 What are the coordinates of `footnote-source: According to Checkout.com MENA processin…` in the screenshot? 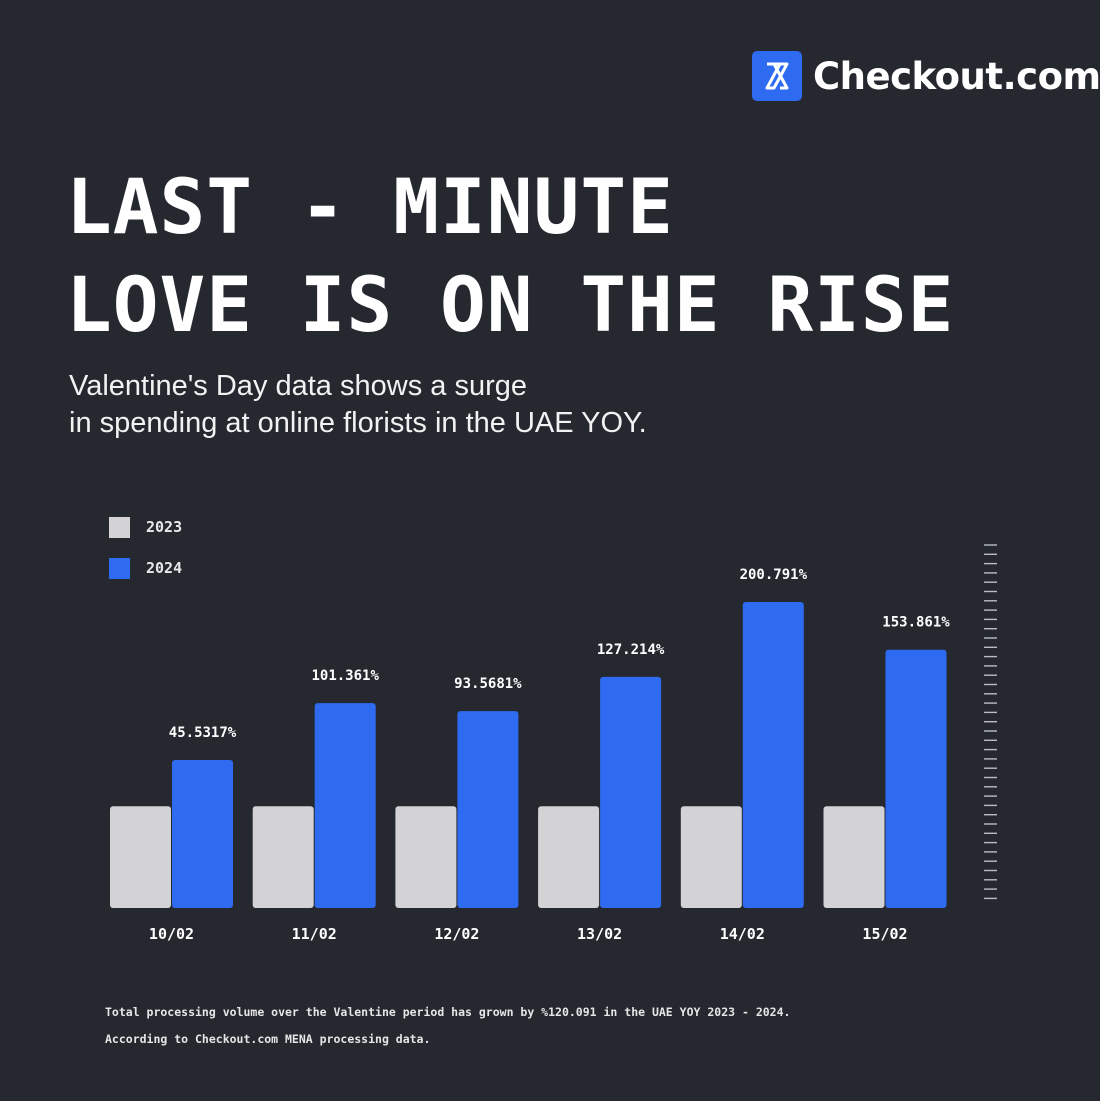 It's located at (268, 1039).